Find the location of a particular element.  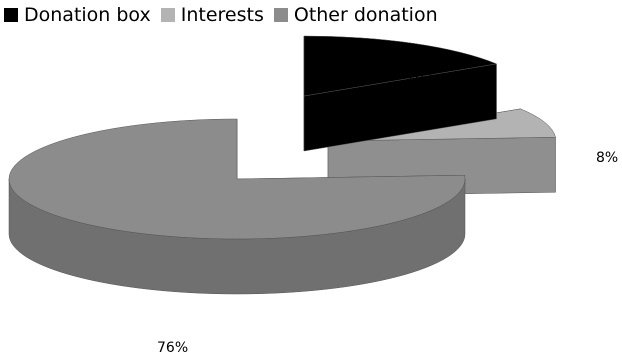

legend-swatch-donation-box is located at coordinates (11, 15).